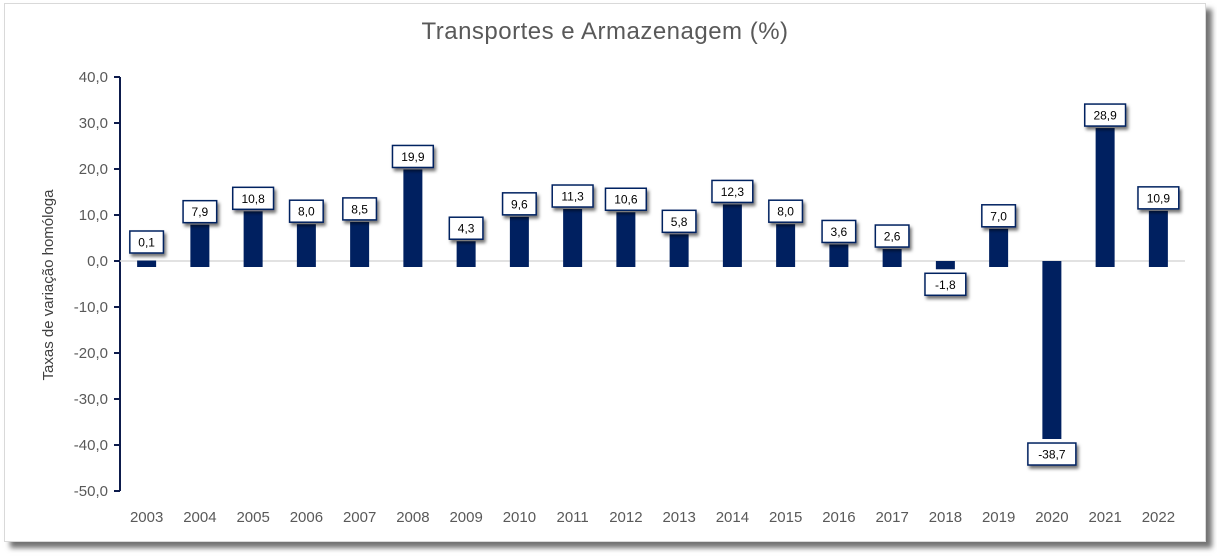 This screenshot has width=1217, height=557. What do you see at coordinates (945, 517) in the screenshot?
I see `x-tick-label: 2018` at bounding box center [945, 517].